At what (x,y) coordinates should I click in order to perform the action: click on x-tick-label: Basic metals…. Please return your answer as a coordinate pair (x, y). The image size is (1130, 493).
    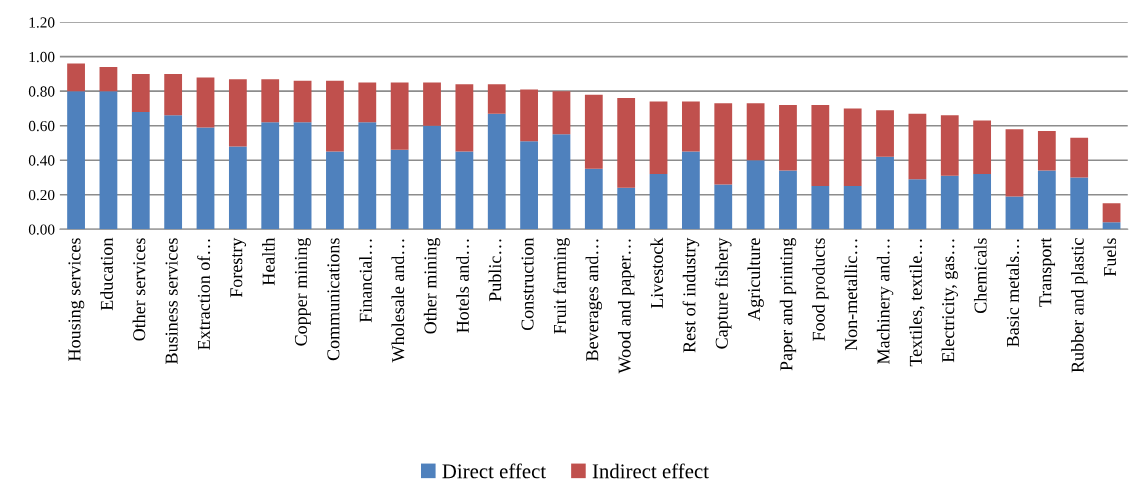
    Looking at the image, I should click on (1013, 293).